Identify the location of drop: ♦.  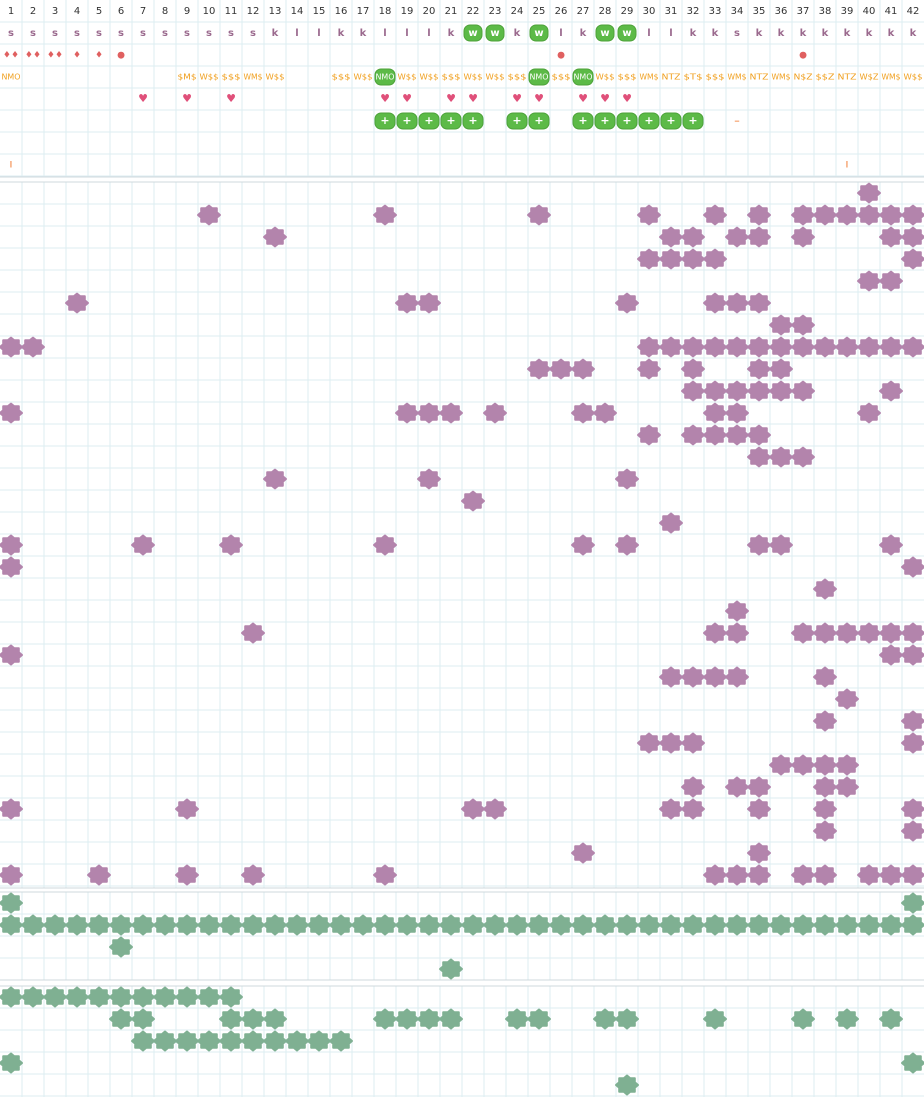
(99, 56).